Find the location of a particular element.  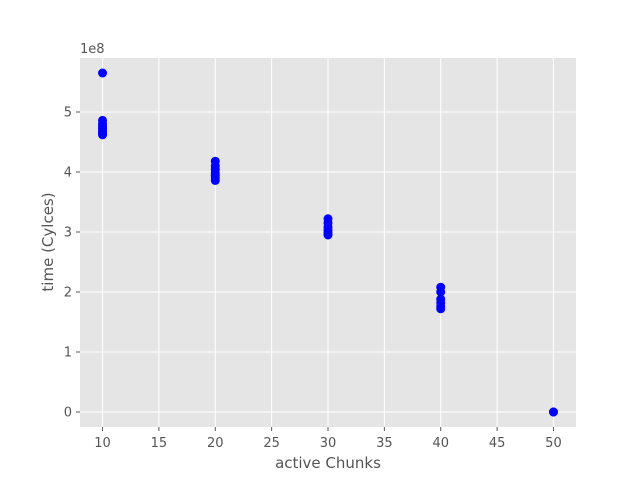

x-axis-label: active Chunks is located at coordinates (328, 463).